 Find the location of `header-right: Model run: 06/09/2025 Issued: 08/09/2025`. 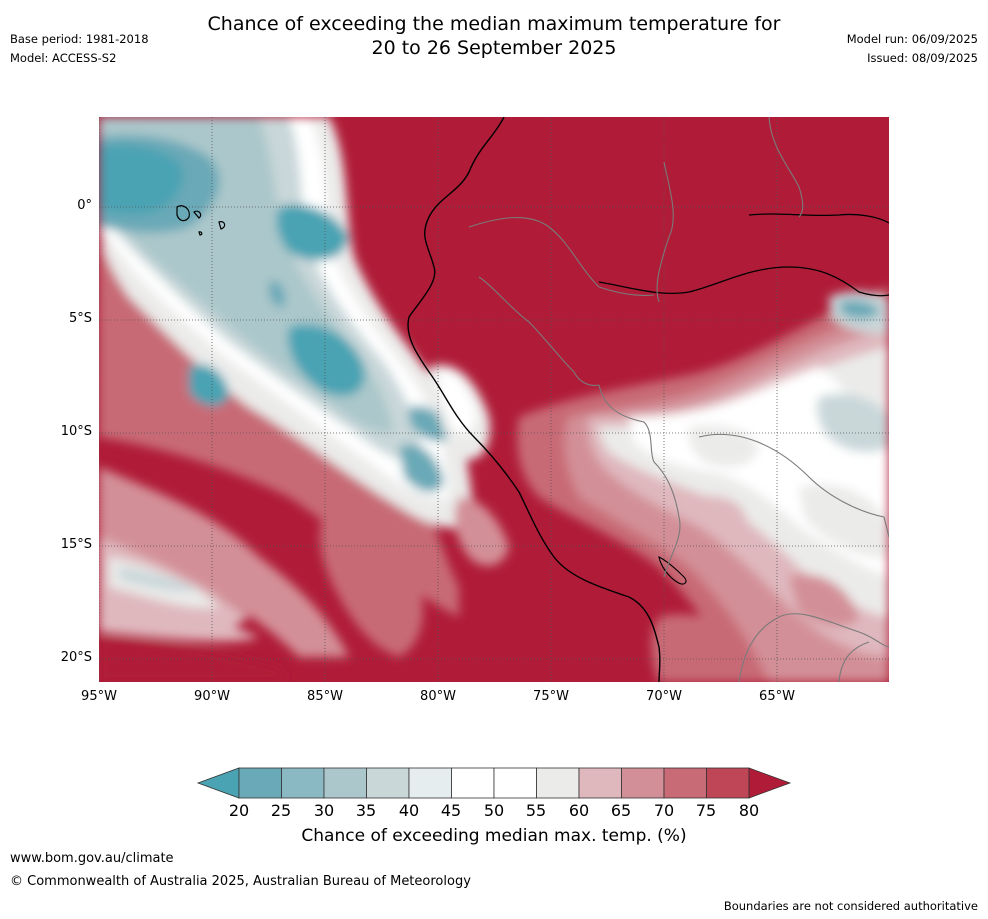

header-right: Model run: 06/09/2025 Issued: 08/09/2025 is located at coordinates (912, 49).